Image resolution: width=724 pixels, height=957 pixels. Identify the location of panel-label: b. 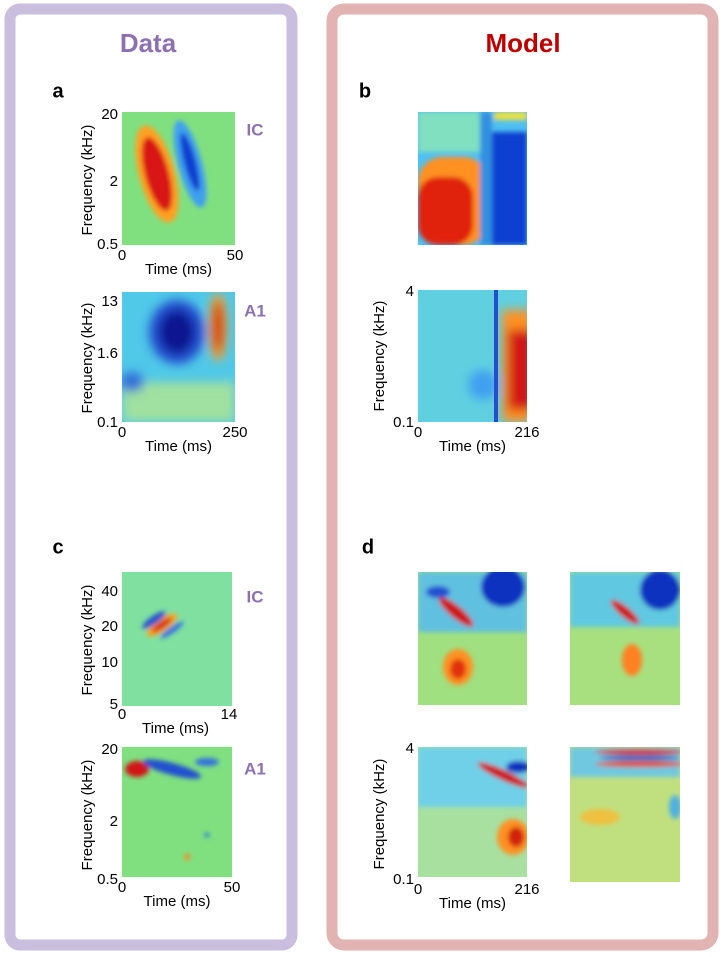
(365, 91).